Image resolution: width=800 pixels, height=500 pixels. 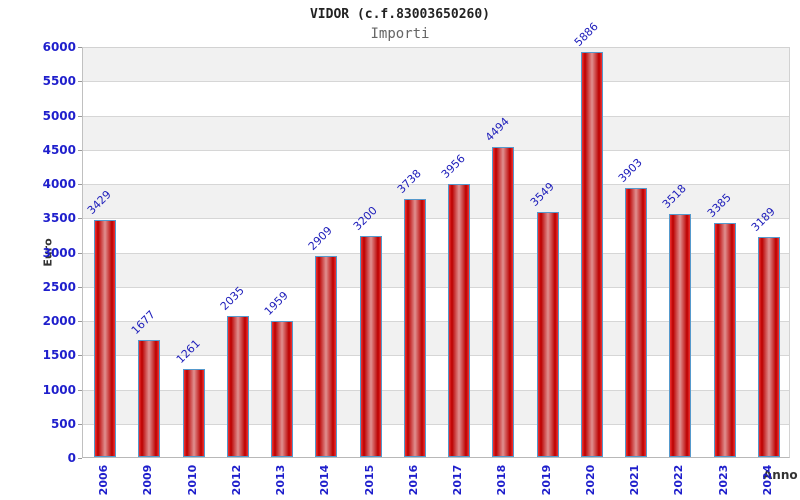 I want to click on x-tick-label: 2021, so click(x=635, y=480).